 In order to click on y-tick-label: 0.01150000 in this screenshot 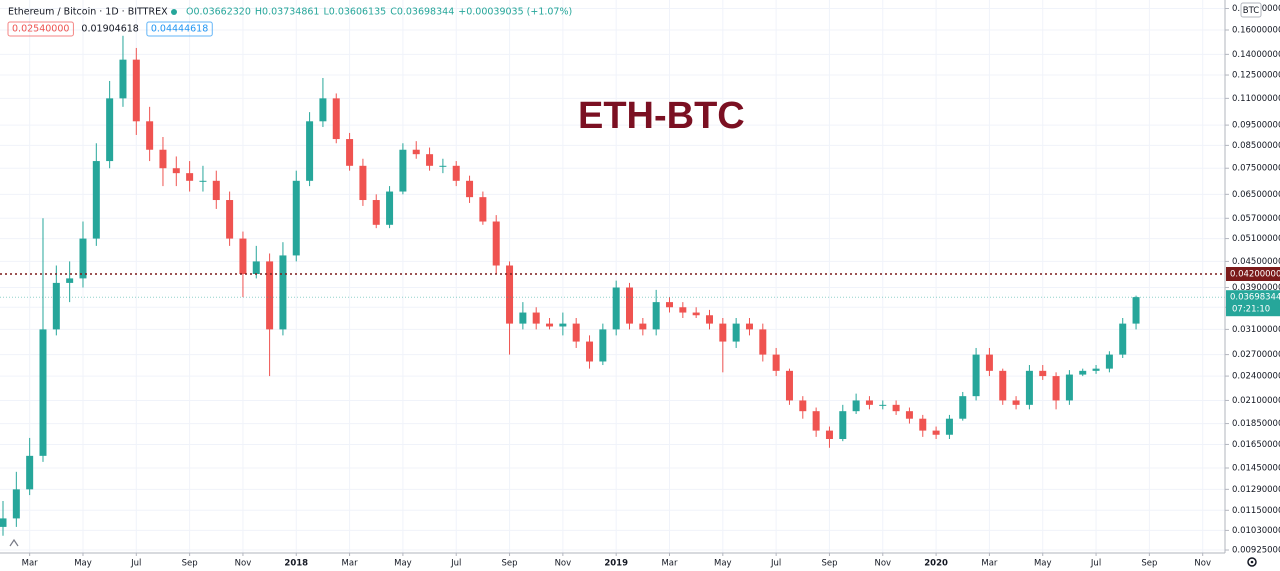, I will do `click(1256, 511)`.